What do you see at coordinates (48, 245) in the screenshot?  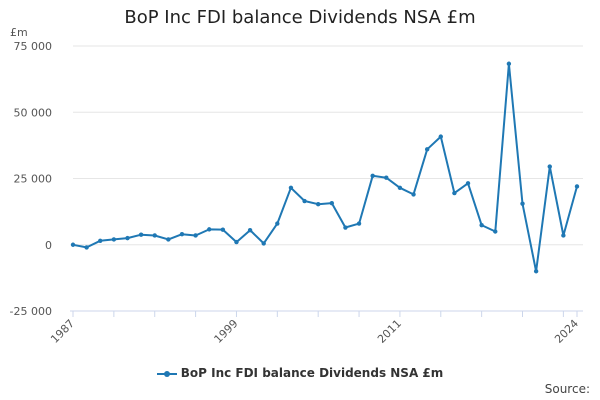 I see `y-tick-label: 0` at bounding box center [48, 245].